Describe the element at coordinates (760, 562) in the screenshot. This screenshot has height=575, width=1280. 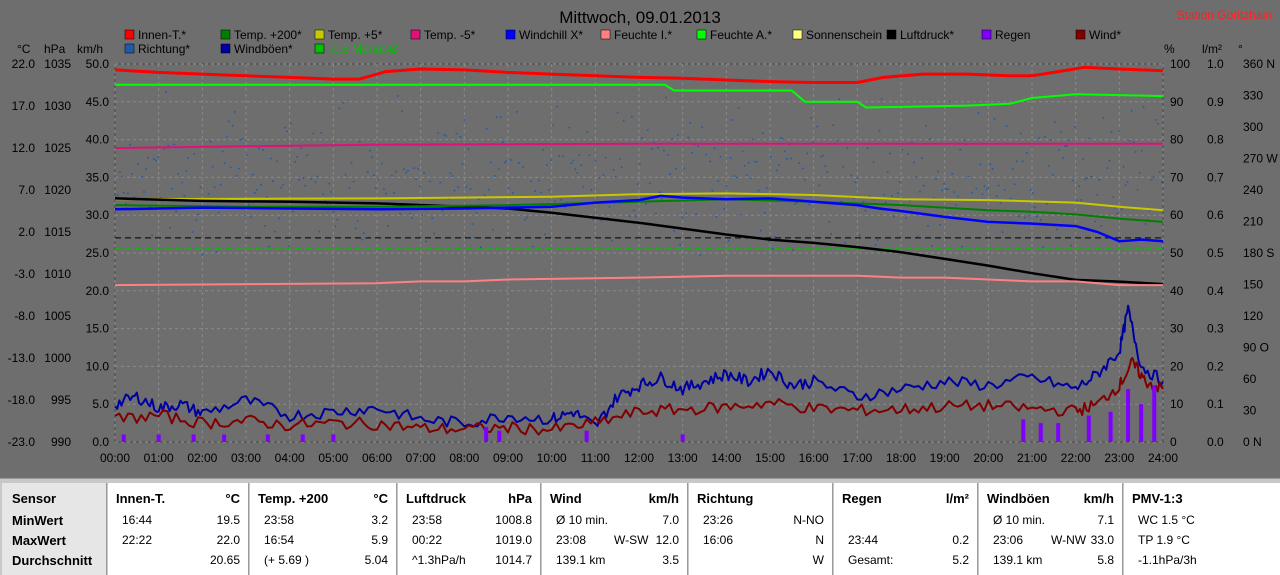
I see `stat-row: W` at that location.